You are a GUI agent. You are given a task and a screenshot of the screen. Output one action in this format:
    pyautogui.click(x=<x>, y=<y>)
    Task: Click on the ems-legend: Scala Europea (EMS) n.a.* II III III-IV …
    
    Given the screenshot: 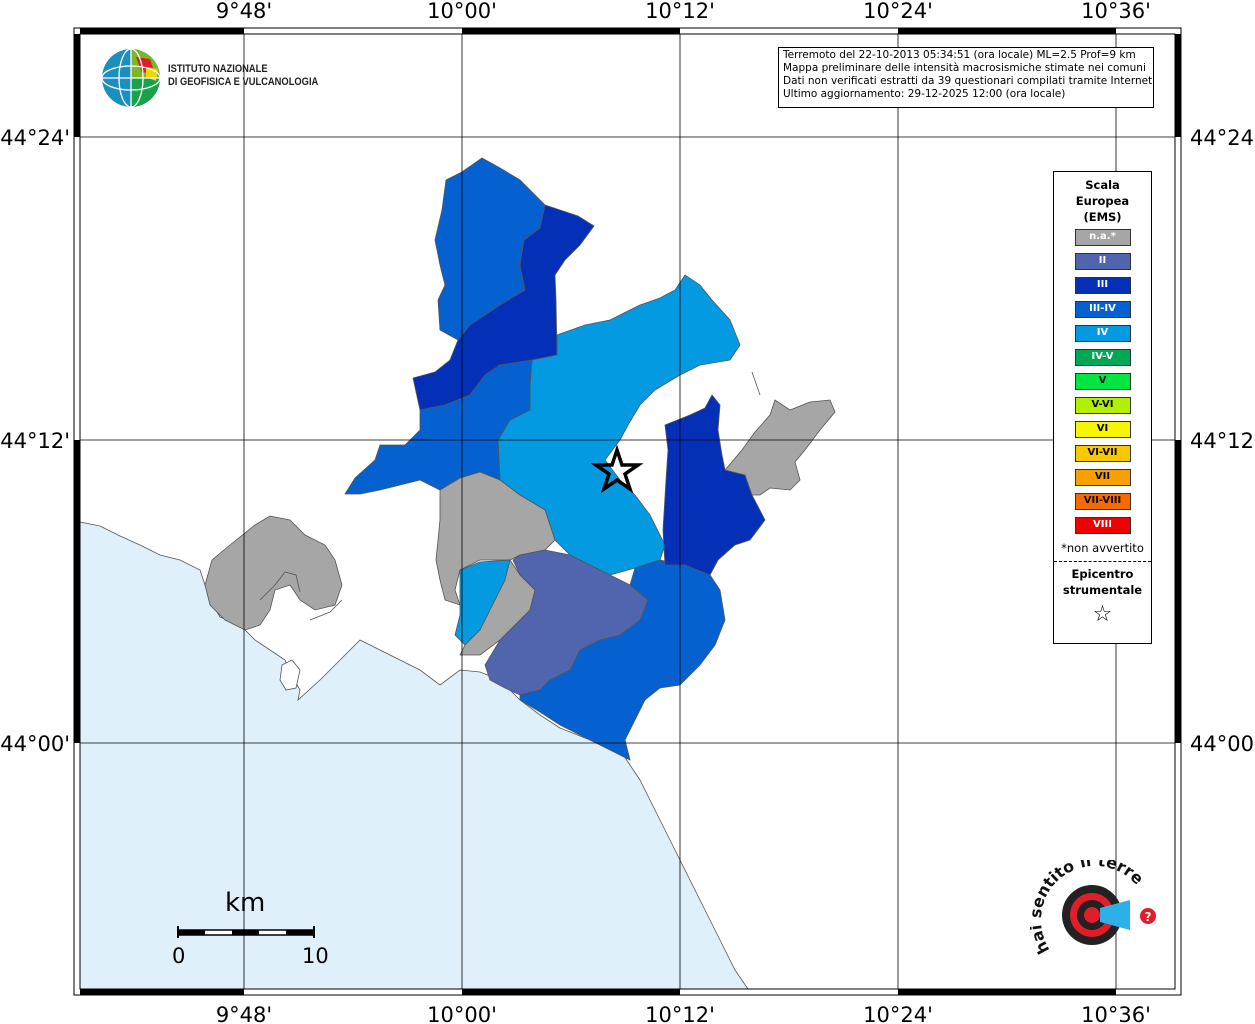 What is the action you would take?
    pyautogui.click(x=1102, y=407)
    